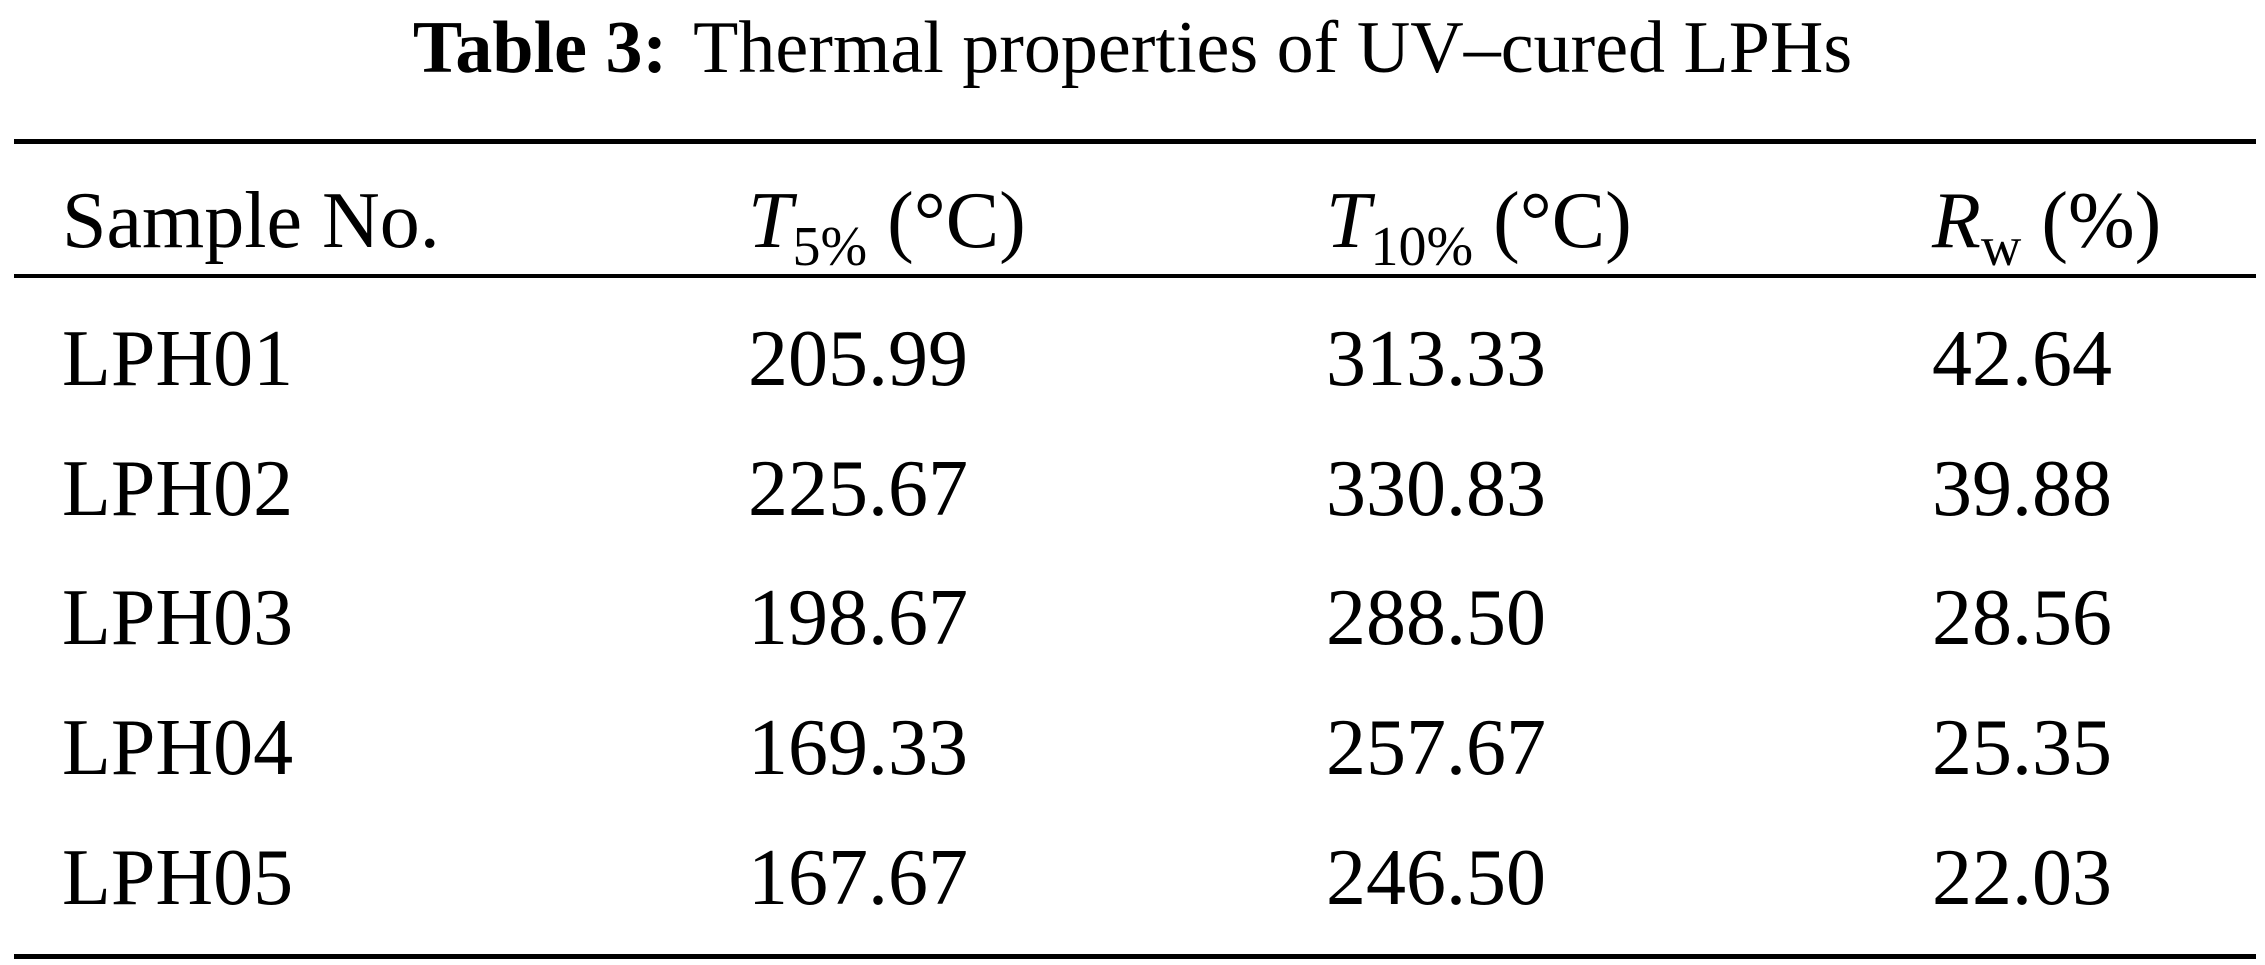 Image resolution: width=2265 pixels, height=965 pixels. Describe the element at coordinates (1273, 48) in the screenshot. I see `caption-text: Thermal properties of UV–cured LPHs` at that location.